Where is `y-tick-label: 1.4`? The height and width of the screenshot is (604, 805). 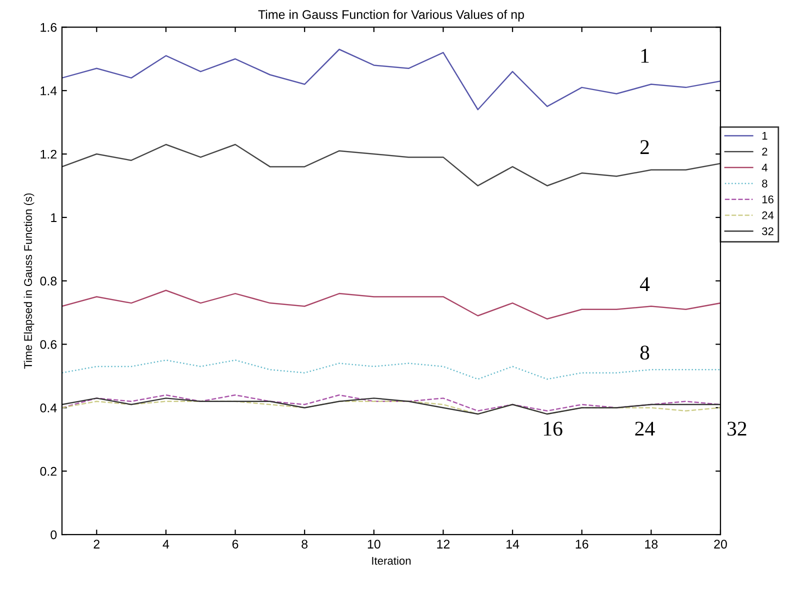 y-tick-label: 1.4 is located at coordinates (48, 91).